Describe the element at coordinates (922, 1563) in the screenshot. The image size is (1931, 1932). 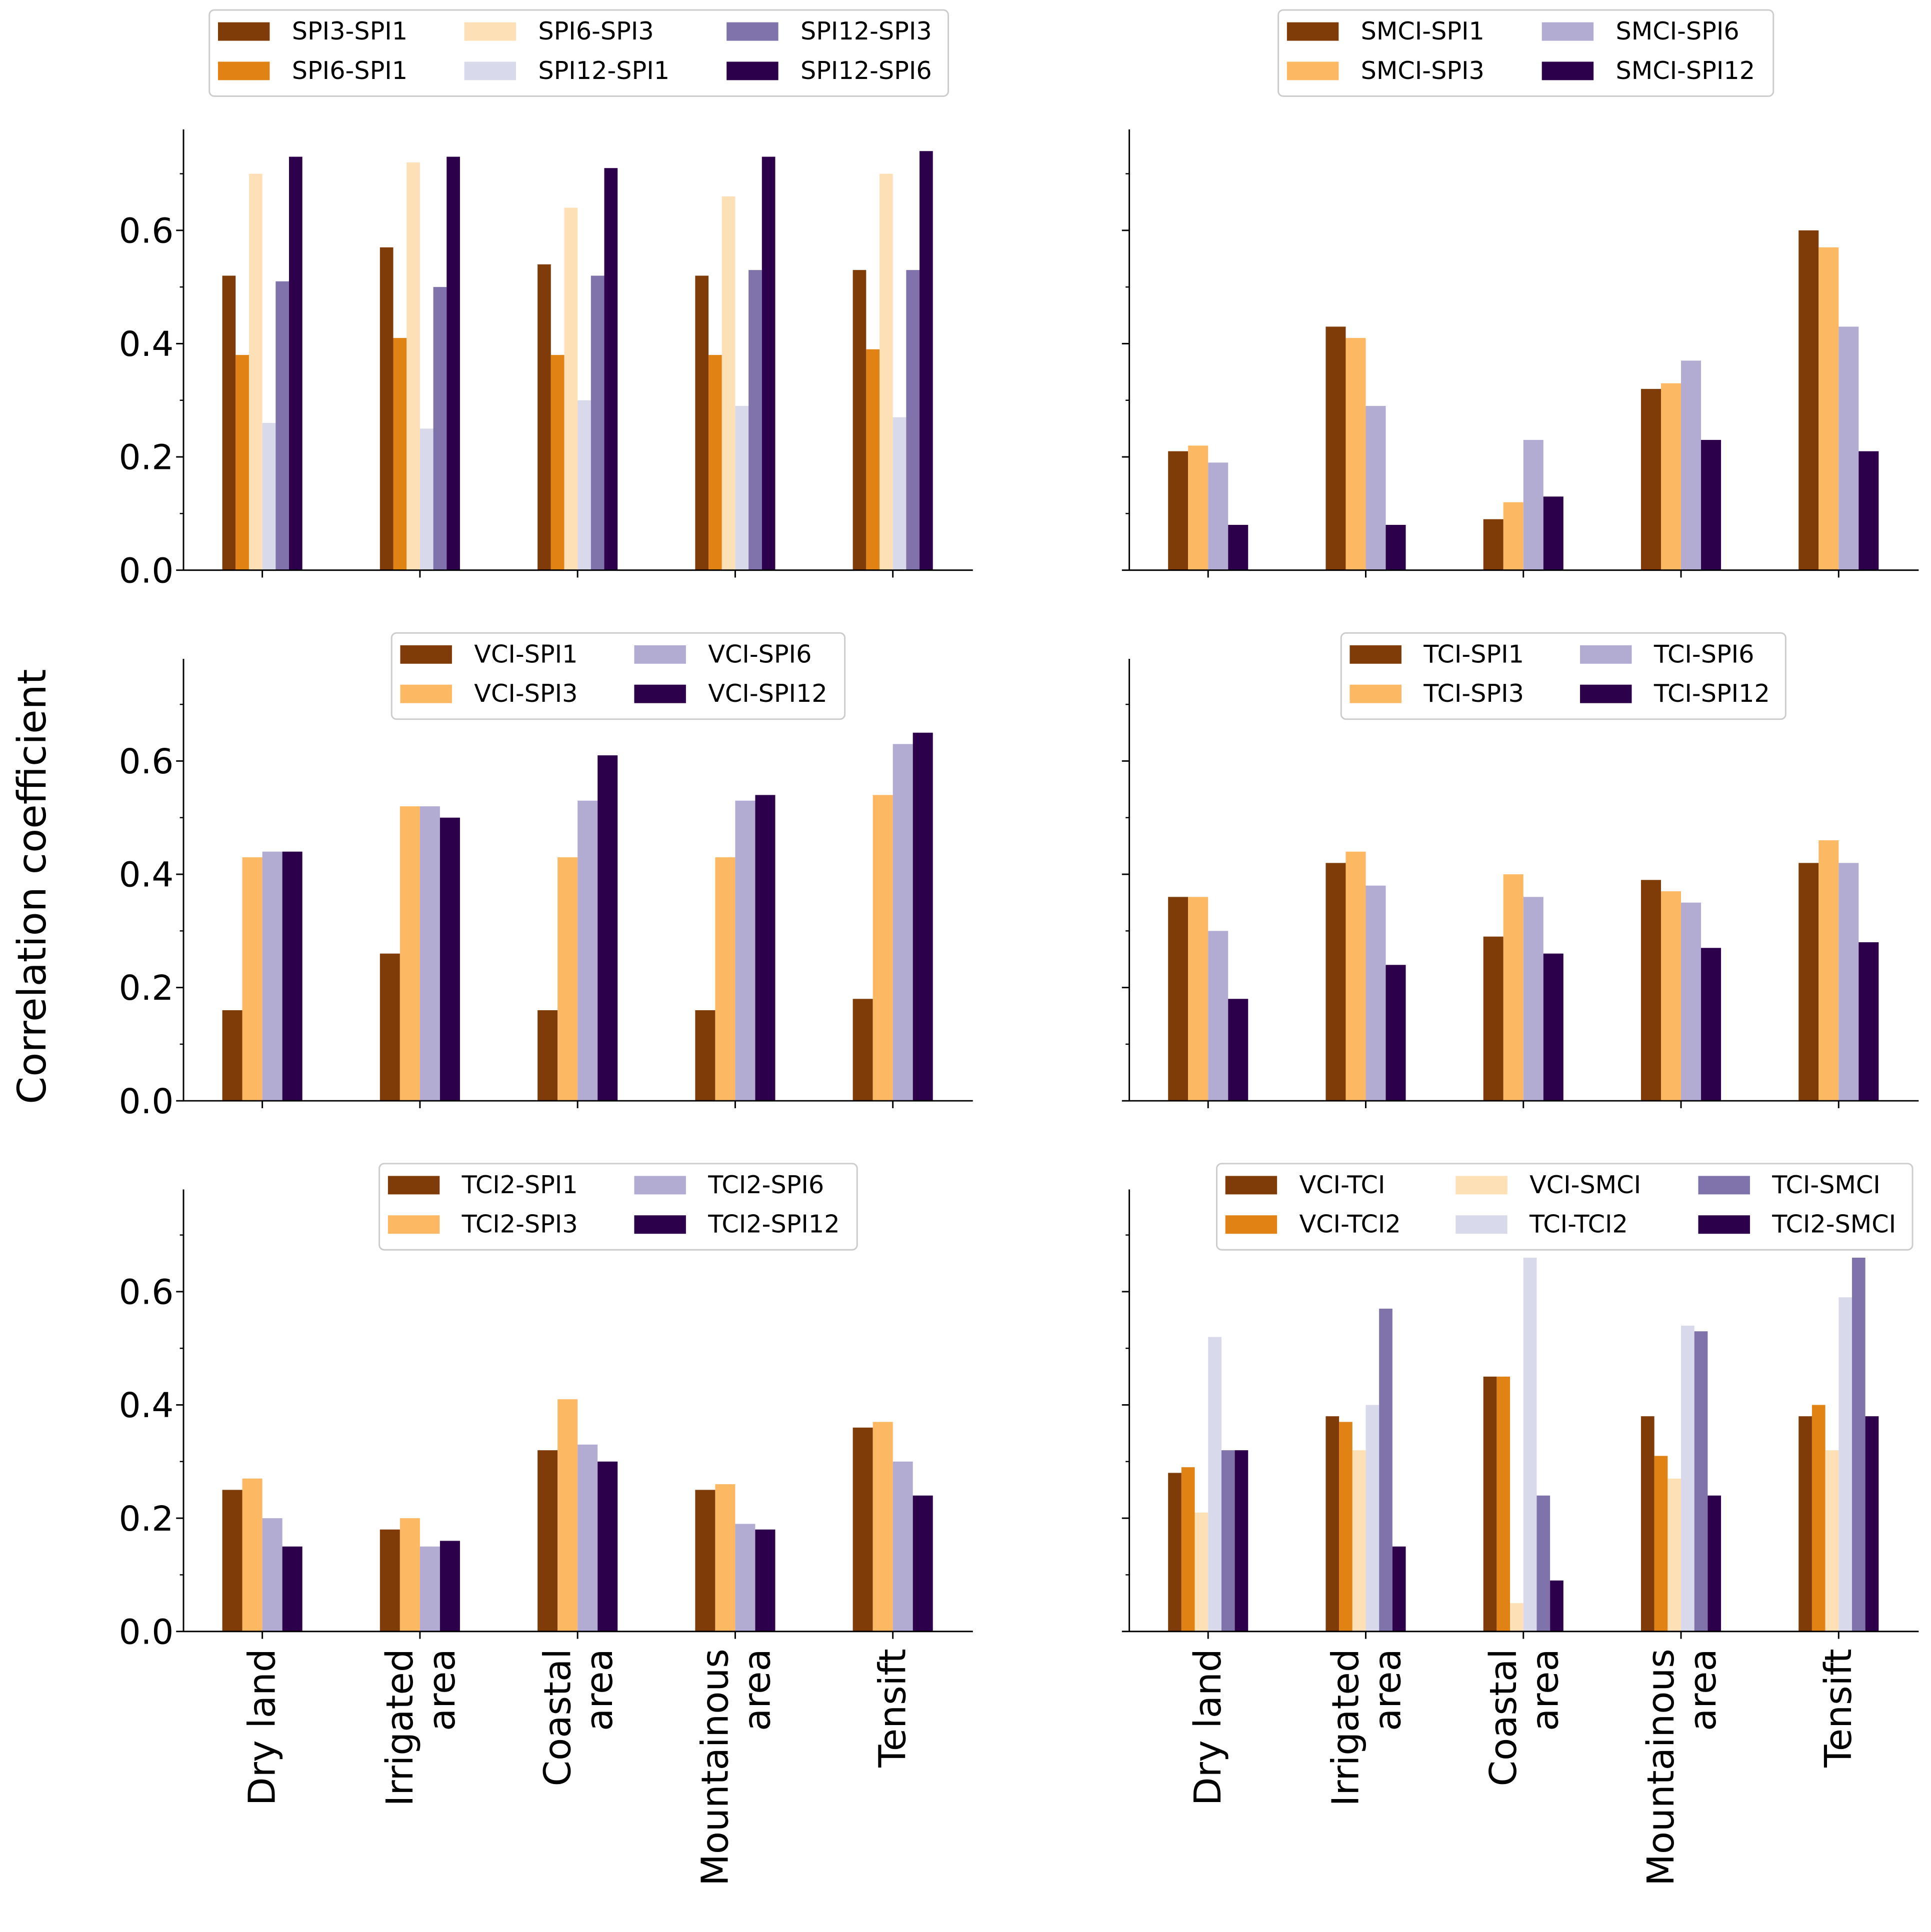
I see `bar-TCI2-SPI12-Tensift` at that location.